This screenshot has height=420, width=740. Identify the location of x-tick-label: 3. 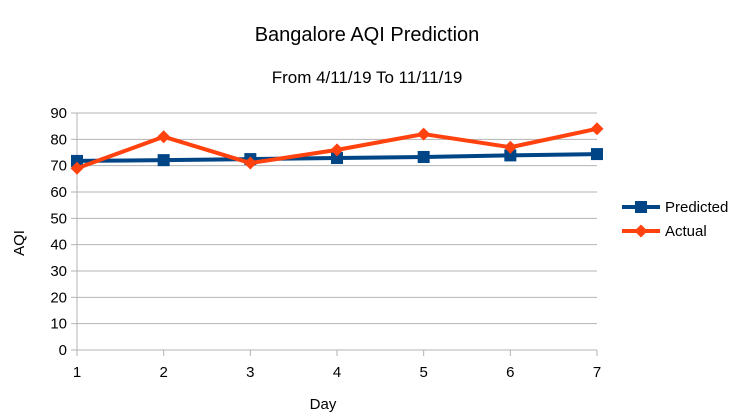
(250, 372).